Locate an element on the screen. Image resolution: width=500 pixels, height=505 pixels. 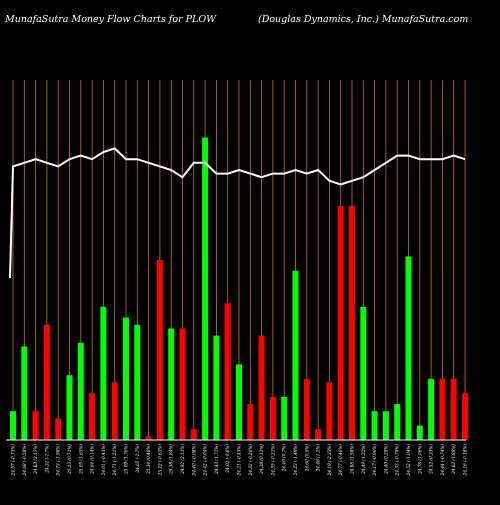
x-tick-label: 25.05 (1.65%) is located at coordinates (80, 459).